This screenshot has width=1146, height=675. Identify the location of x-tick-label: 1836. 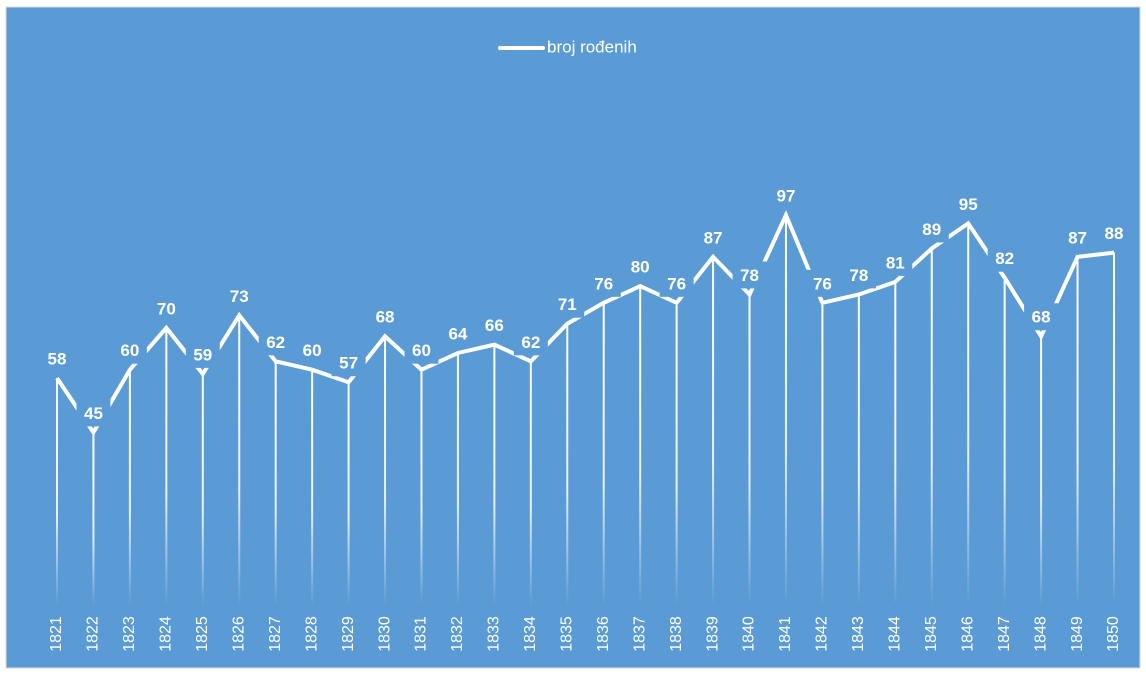
(603, 634).